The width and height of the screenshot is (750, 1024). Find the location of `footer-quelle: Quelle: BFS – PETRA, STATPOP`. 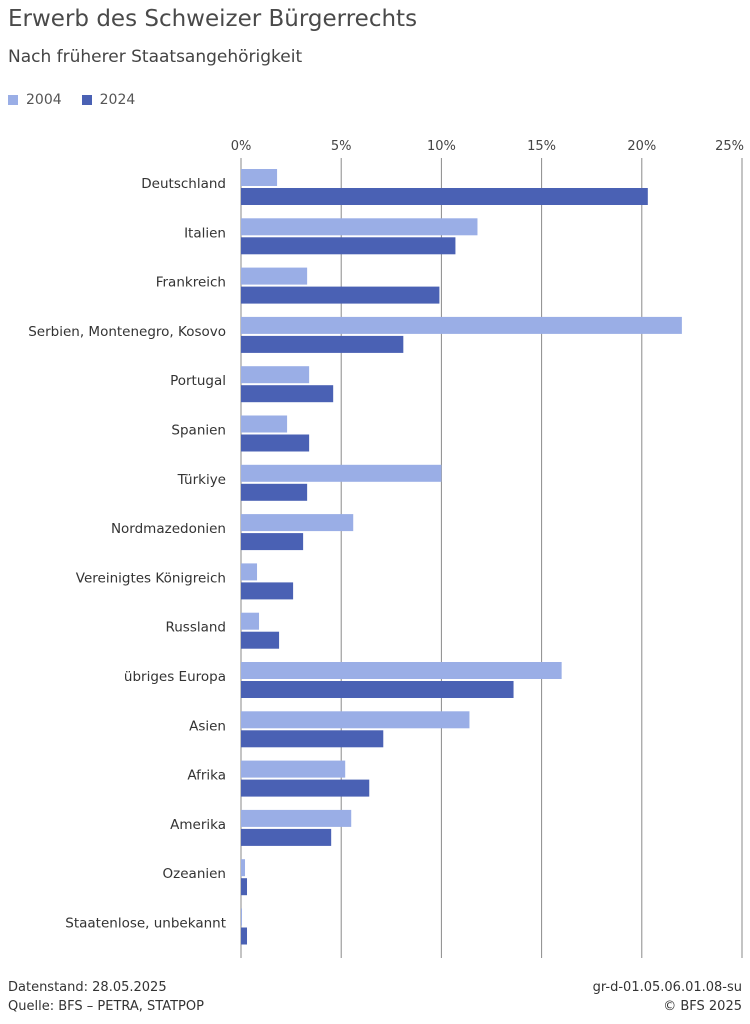

footer-quelle: Quelle: BFS – PETRA, STATPOP is located at coordinates (106, 1006).